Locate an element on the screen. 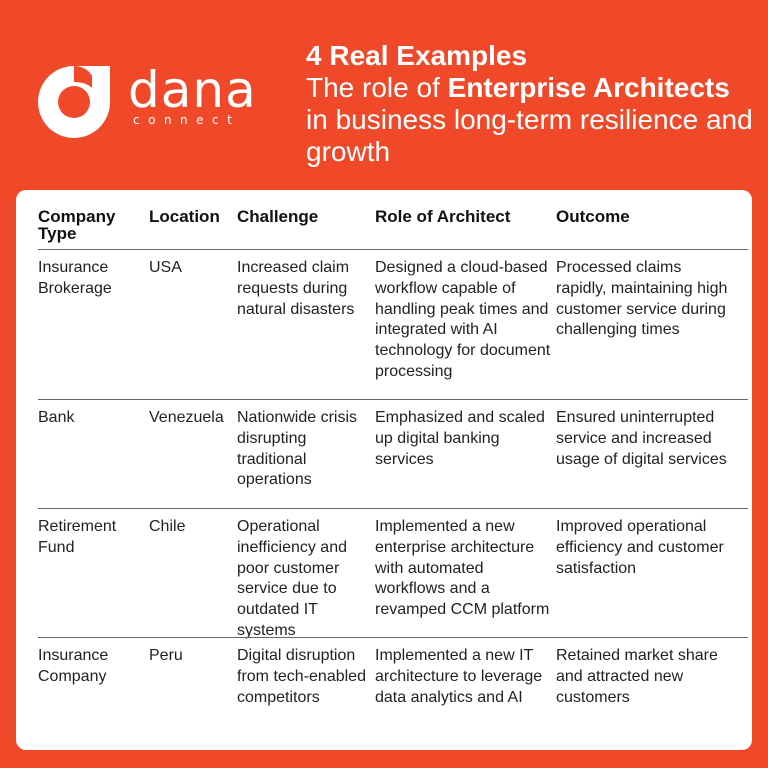  headline-title: 4 Real Examples is located at coordinates (417, 55).